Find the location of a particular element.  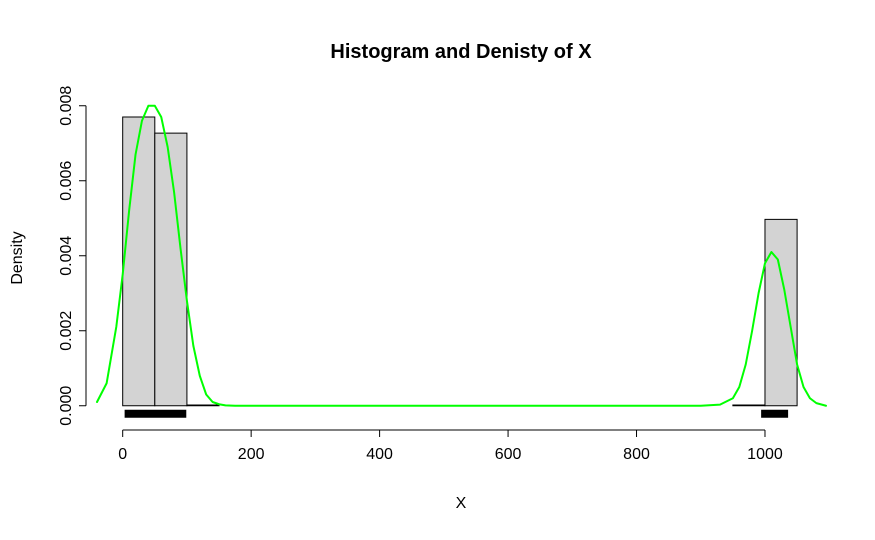

rug-marks is located at coordinates (456, 413).